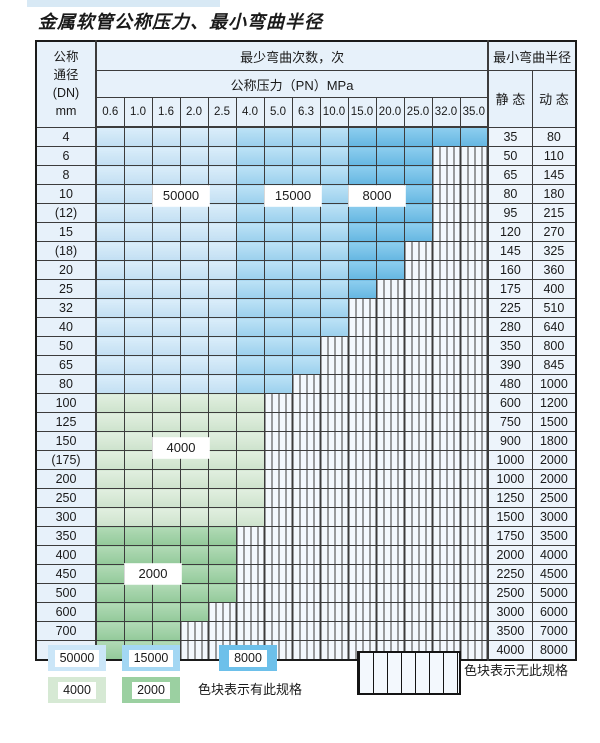 This screenshot has width=600, height=743. I want to click on static-value: 3500, so click(510, 631).